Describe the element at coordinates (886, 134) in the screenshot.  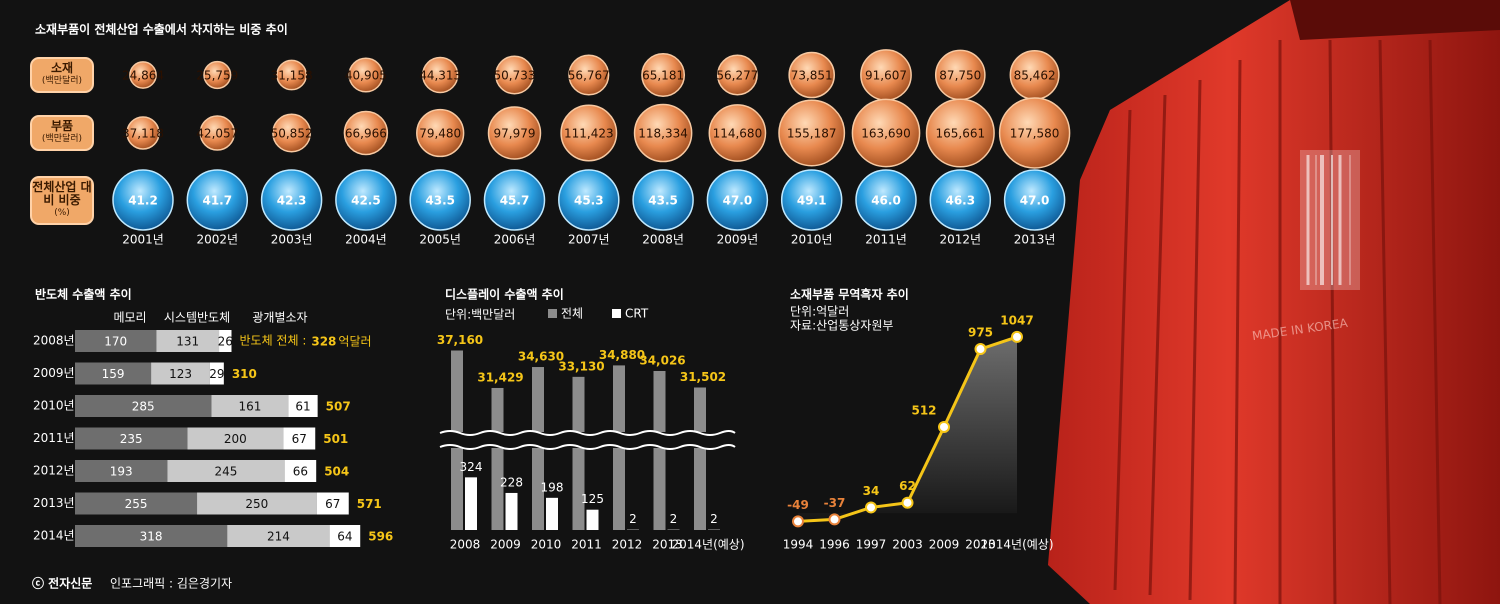
I see `data-label: 163,690` at that location.